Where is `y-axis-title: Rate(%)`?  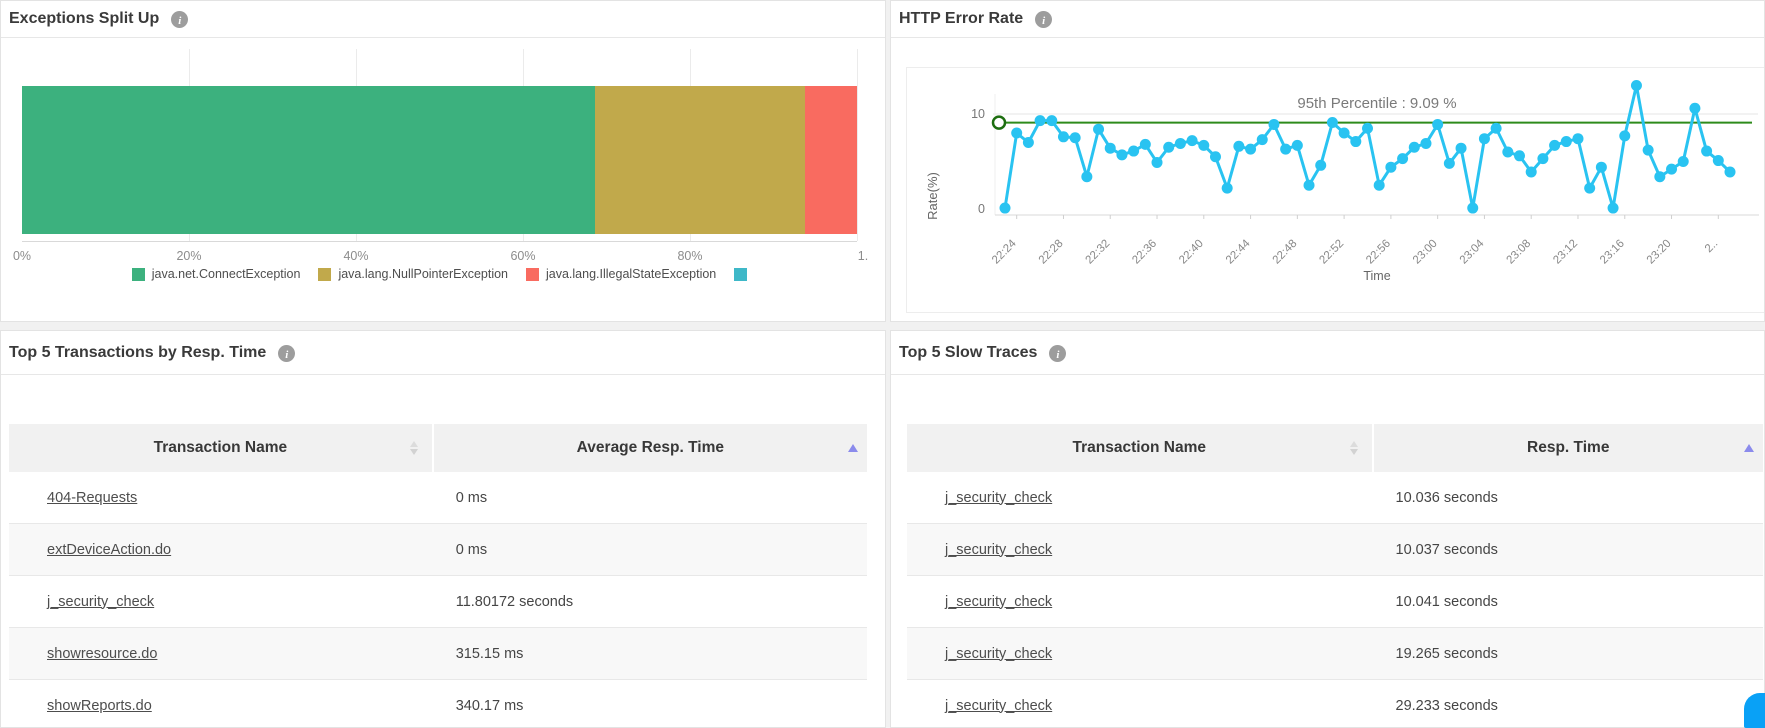 y-axis-title: Rate(%) is located at coordinates (932, 196).